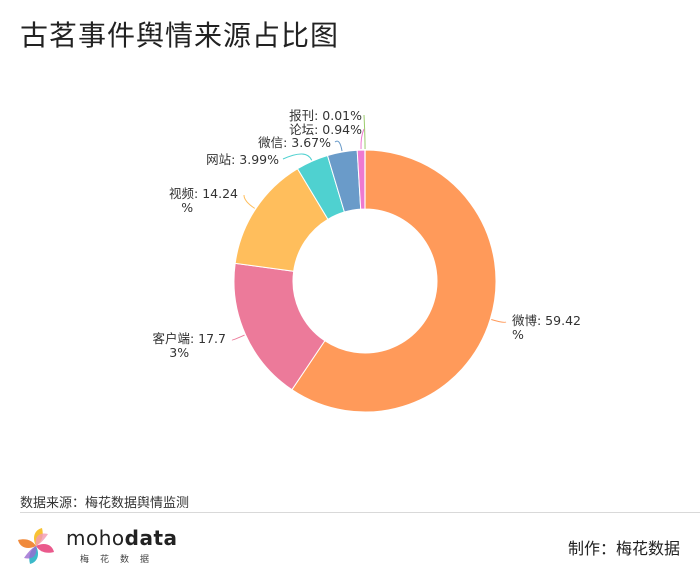  Describe the element at coordinates (189, 345) in the screenshot. I see `slice-label-2: 客户端: 17.7 3%` at that location.